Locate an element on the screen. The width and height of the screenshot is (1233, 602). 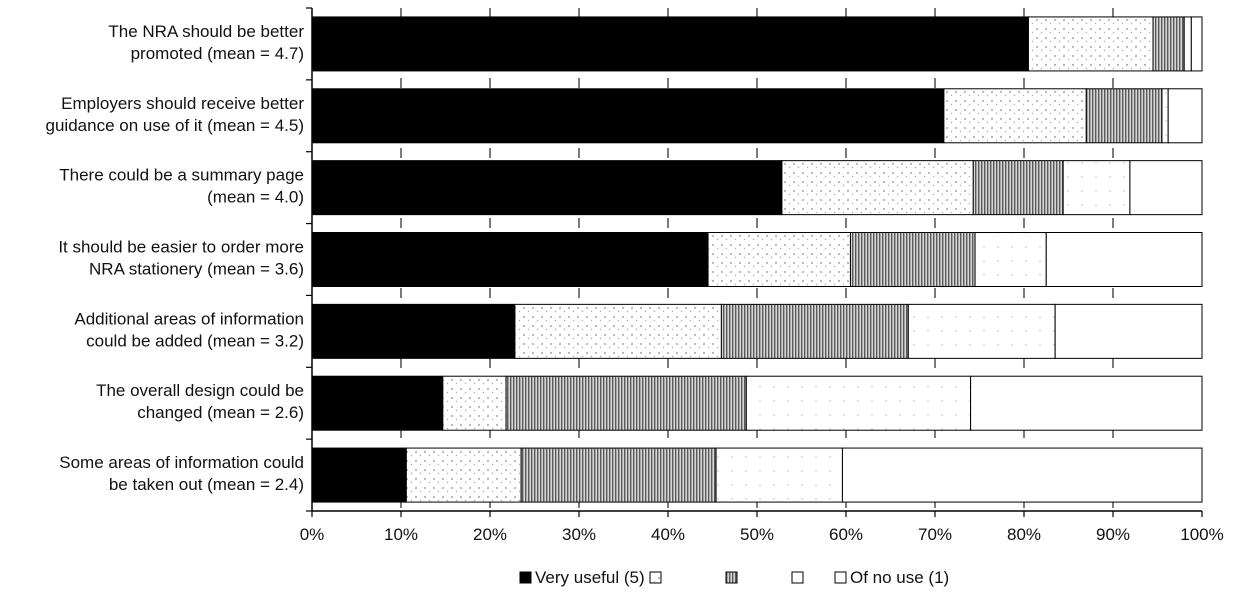
x-tick-label: 90% is located at coordinates (1113, 534).